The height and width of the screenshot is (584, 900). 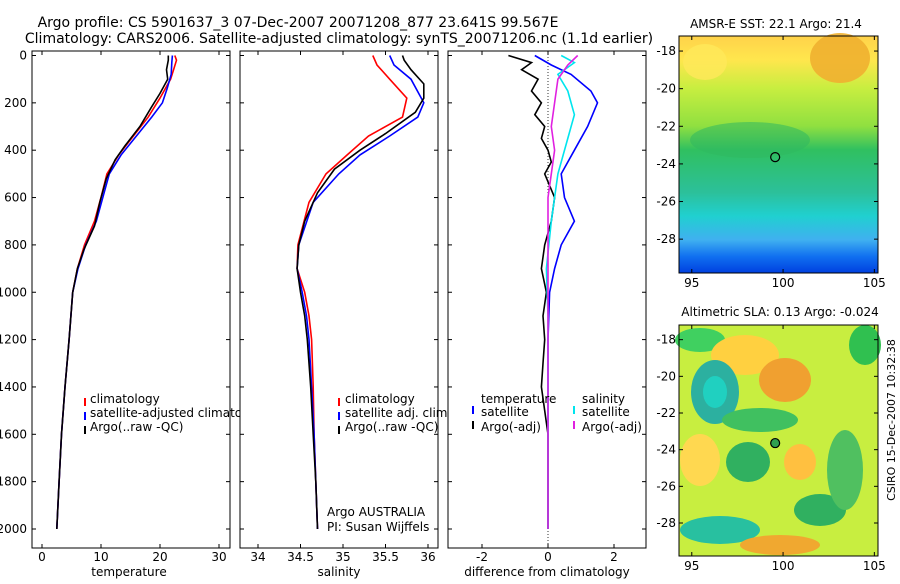 I want to click on legend-label-satellite-adjusted: satellite-adjusted climatology, so click(x=179, y=413).